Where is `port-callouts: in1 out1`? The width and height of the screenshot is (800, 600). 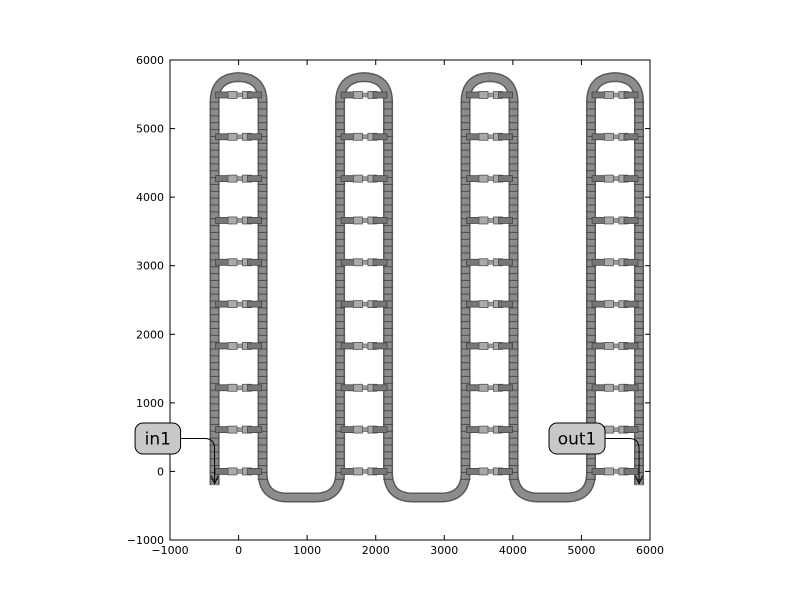 port-callouts: in1 out1 is located at coordinates (388, 454).